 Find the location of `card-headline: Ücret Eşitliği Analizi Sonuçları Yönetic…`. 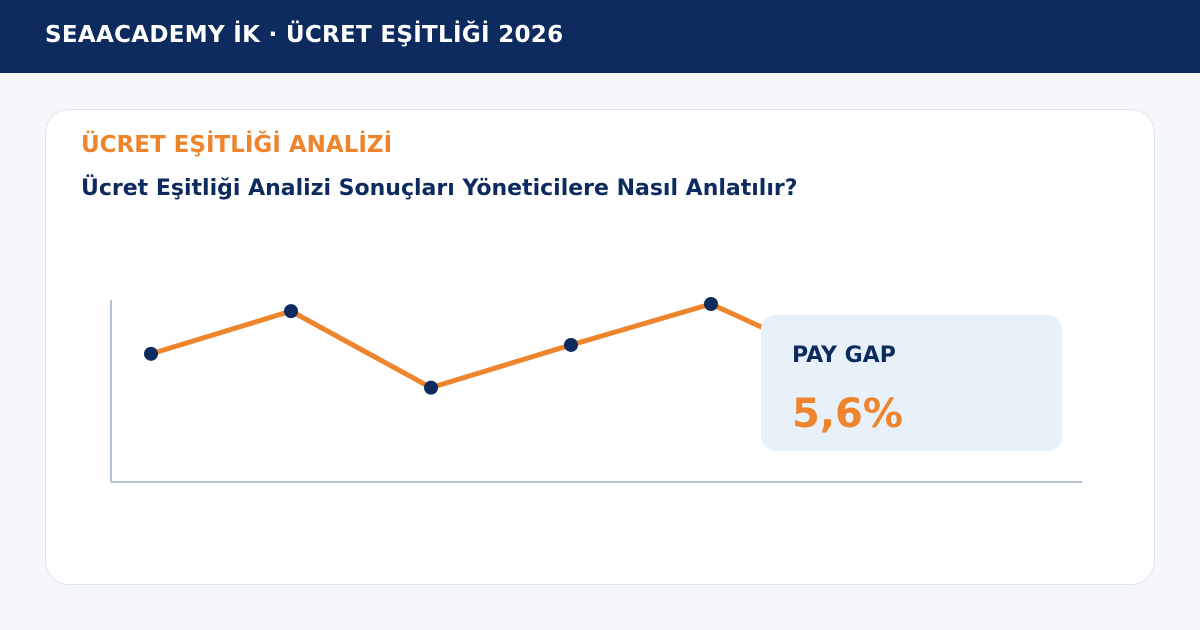

card-headline: Ücret Eşitliği Analizi Sonuçları Yönetic… is located at coordinates (439, 188).